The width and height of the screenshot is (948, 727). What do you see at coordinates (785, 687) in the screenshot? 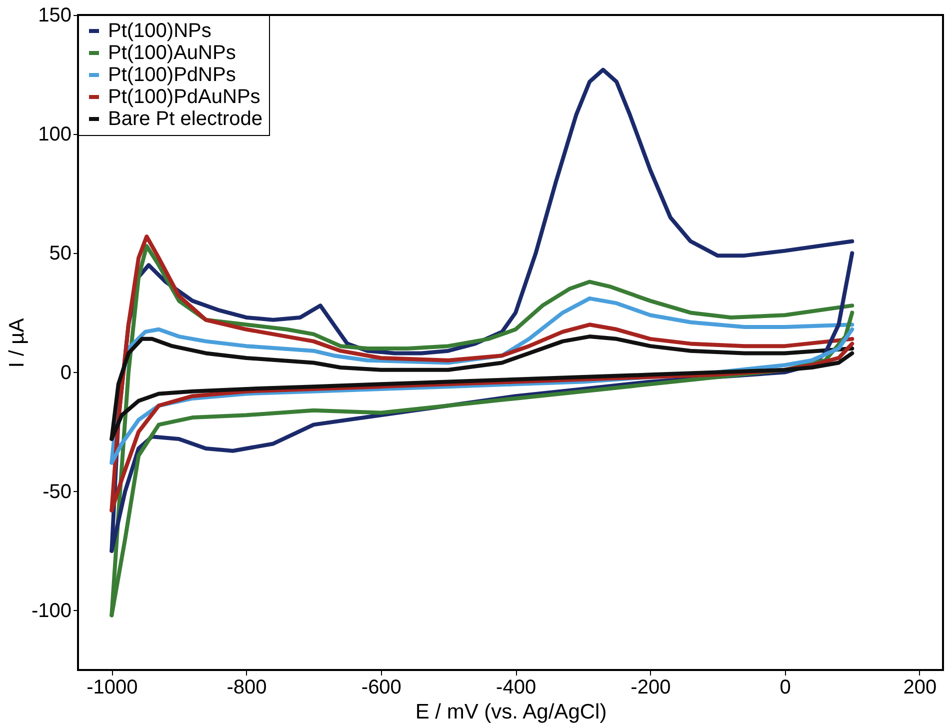
I see `x-tick-label: 0` at bounding box center [785, 687].